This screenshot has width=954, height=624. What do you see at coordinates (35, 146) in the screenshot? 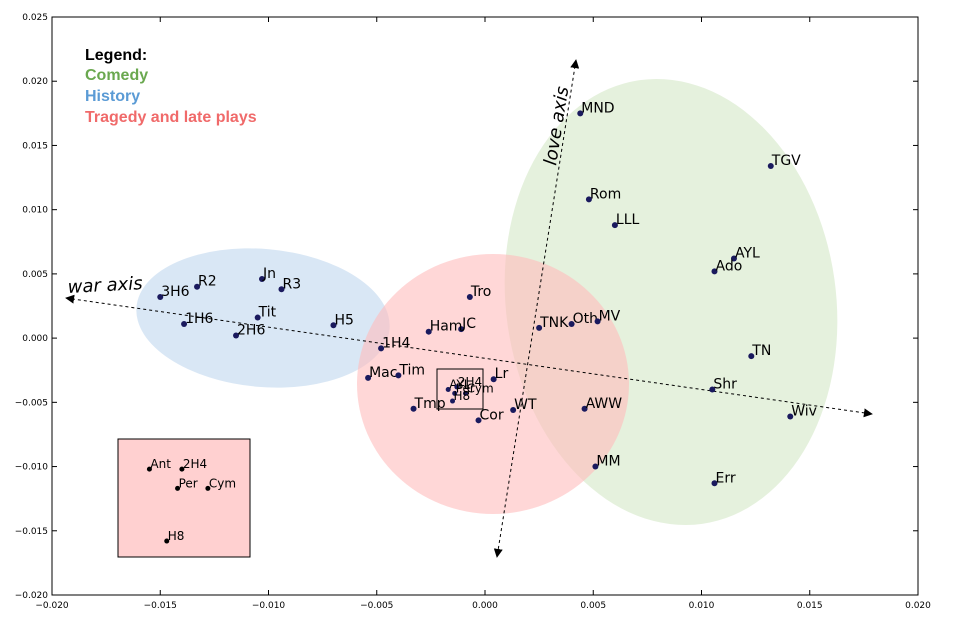
I see `y-tick-label: 0.015` at bounding box center [35, 146].